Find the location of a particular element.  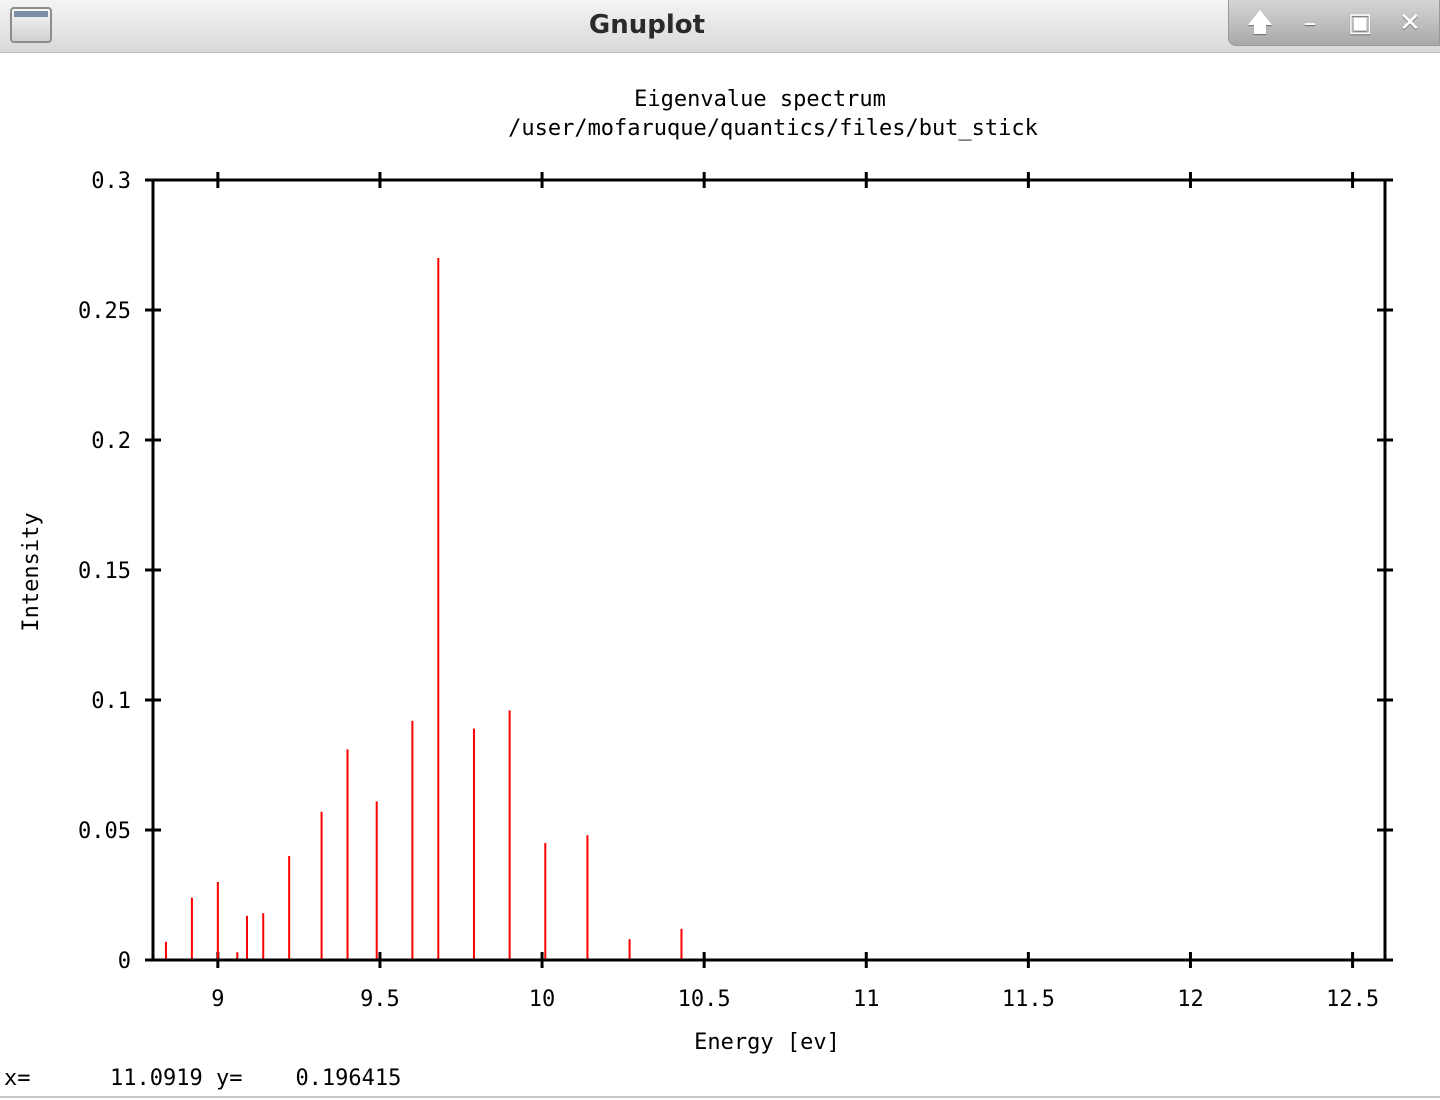

y-tick-label: 0.05 is located at coordinates (104, 831).